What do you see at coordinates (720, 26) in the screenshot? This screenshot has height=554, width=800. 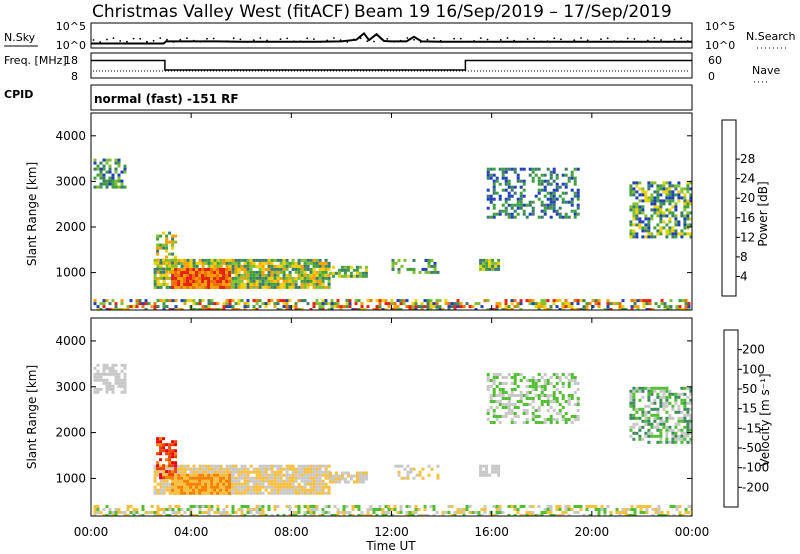 I see `noise-ytick-right-top: 10^5` at bounding box center [720, 26].